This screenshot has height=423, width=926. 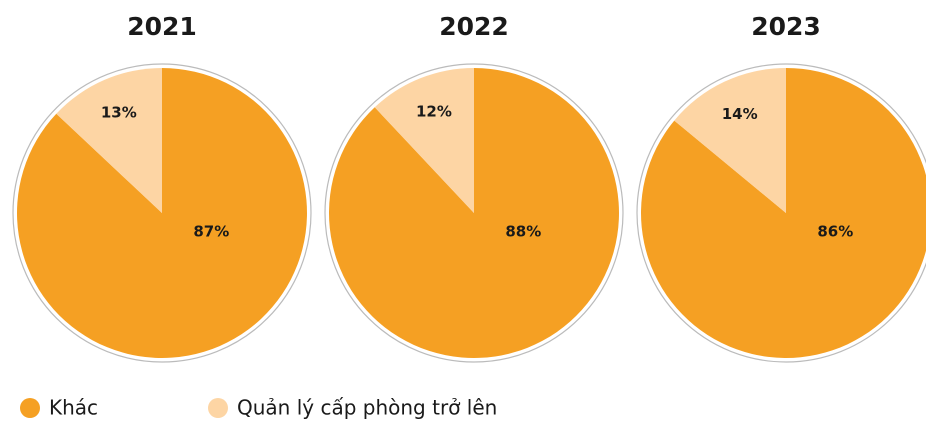 What do you see at coordinates (786, 26) in the screenshot?
I see `chart-title: 2023` at bounding box center [786, 26].